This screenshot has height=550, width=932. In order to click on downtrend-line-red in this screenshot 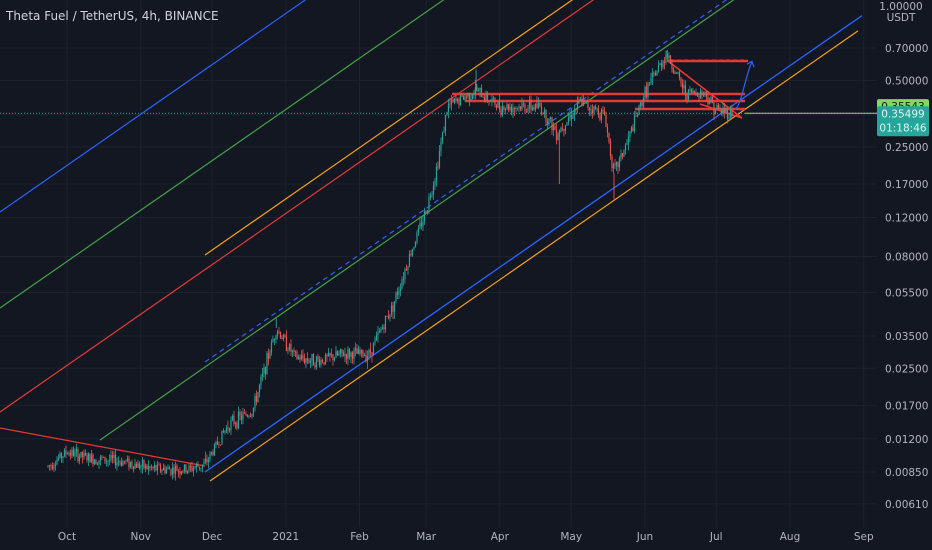, I will do `click(103, 447)`.